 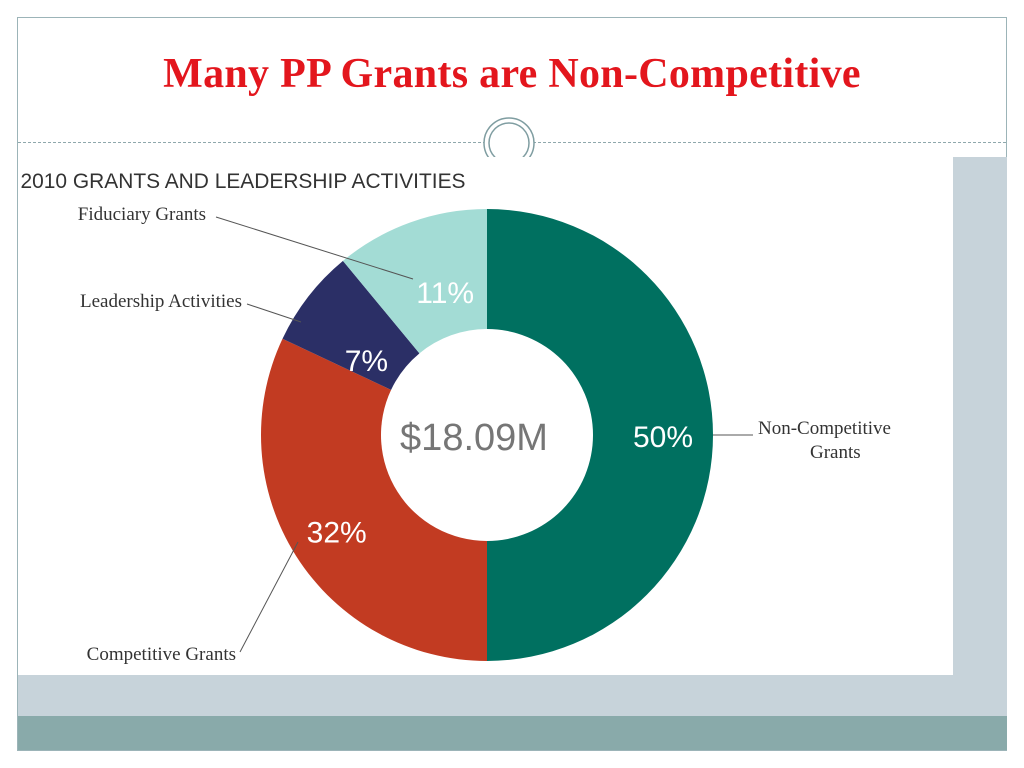 I want to click on chart-title: 2010 GRANTS AND LEADERSHIP ACTIVITIES, so click(x=243, y=181).